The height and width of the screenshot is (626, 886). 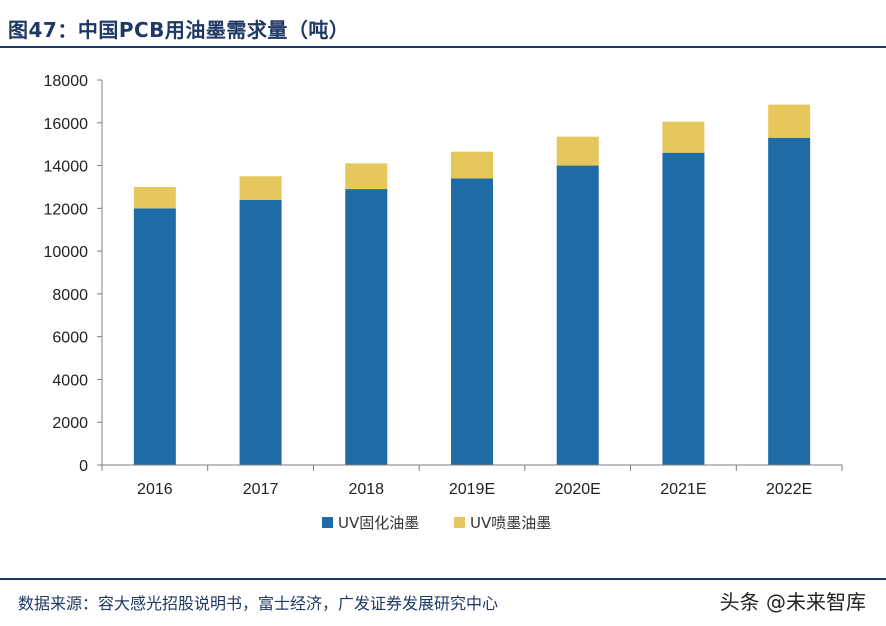 What do you see at coordinates (66, 167) in the screenshot?
I see `y-tick-label: 14000` at bounding box center [66, 167].